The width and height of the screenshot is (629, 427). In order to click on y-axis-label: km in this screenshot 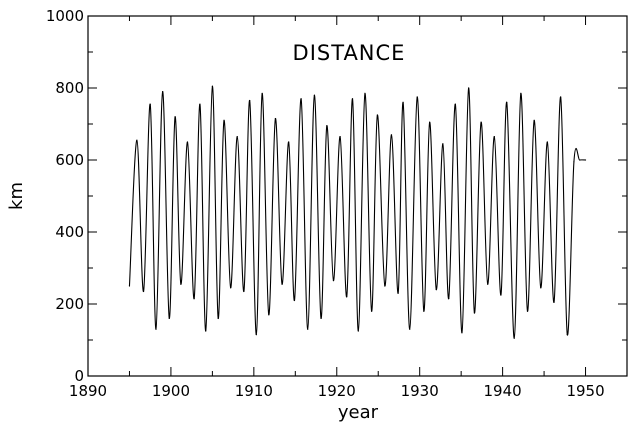, I will do `click(16, 196)`.